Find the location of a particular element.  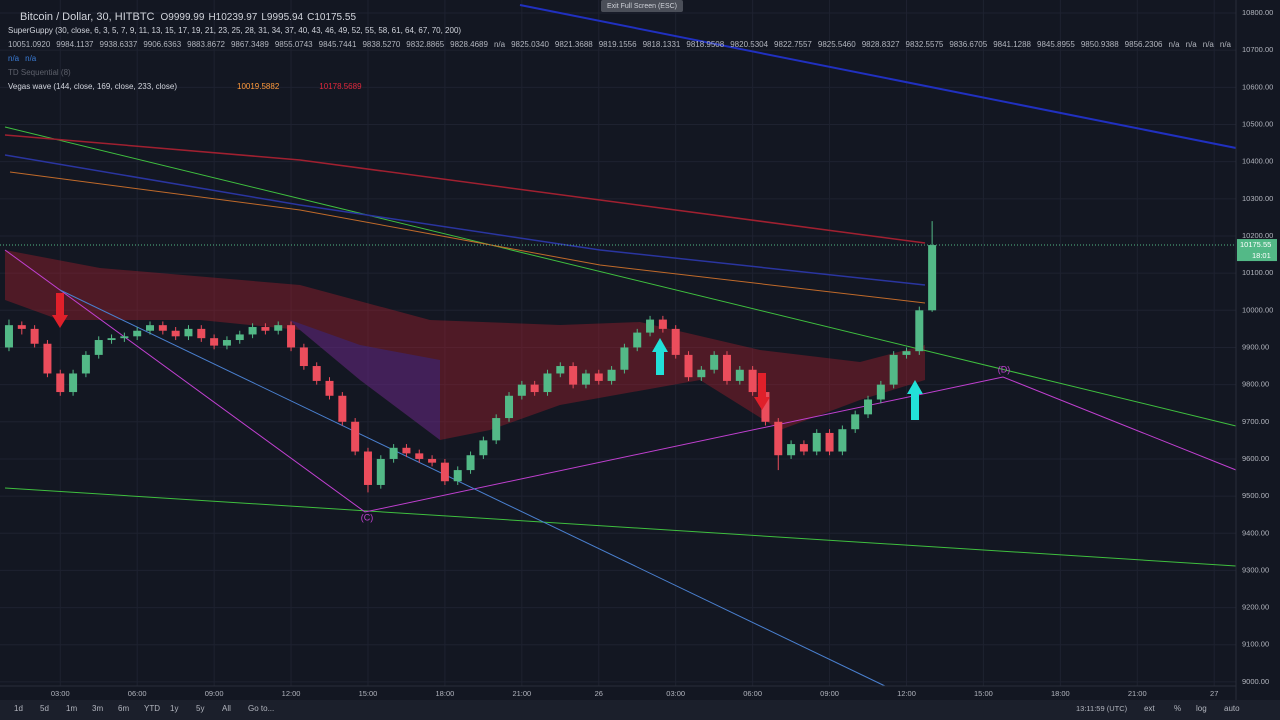

option-button: % is located at coordinates (1177, 708).